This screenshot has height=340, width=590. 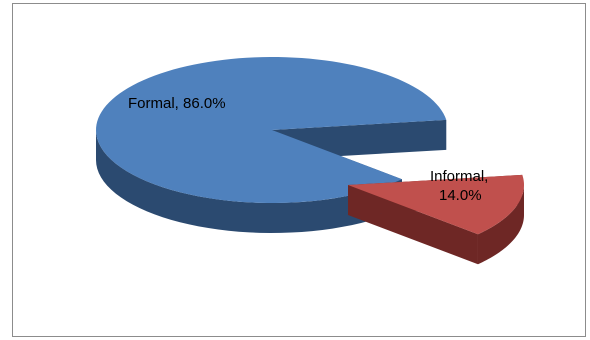 I want to click on slice-label-informal-line2: 14.0%, so click(x=460, y=195).